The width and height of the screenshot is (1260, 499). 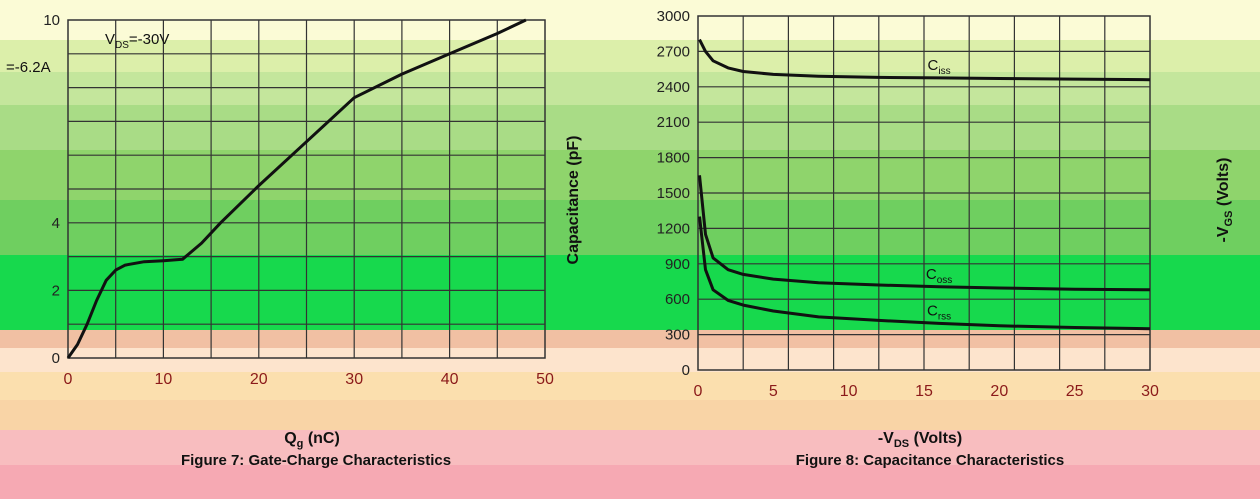 I want to click on gate-charge-x-tick-label: 10, so click(x=164, y=379).